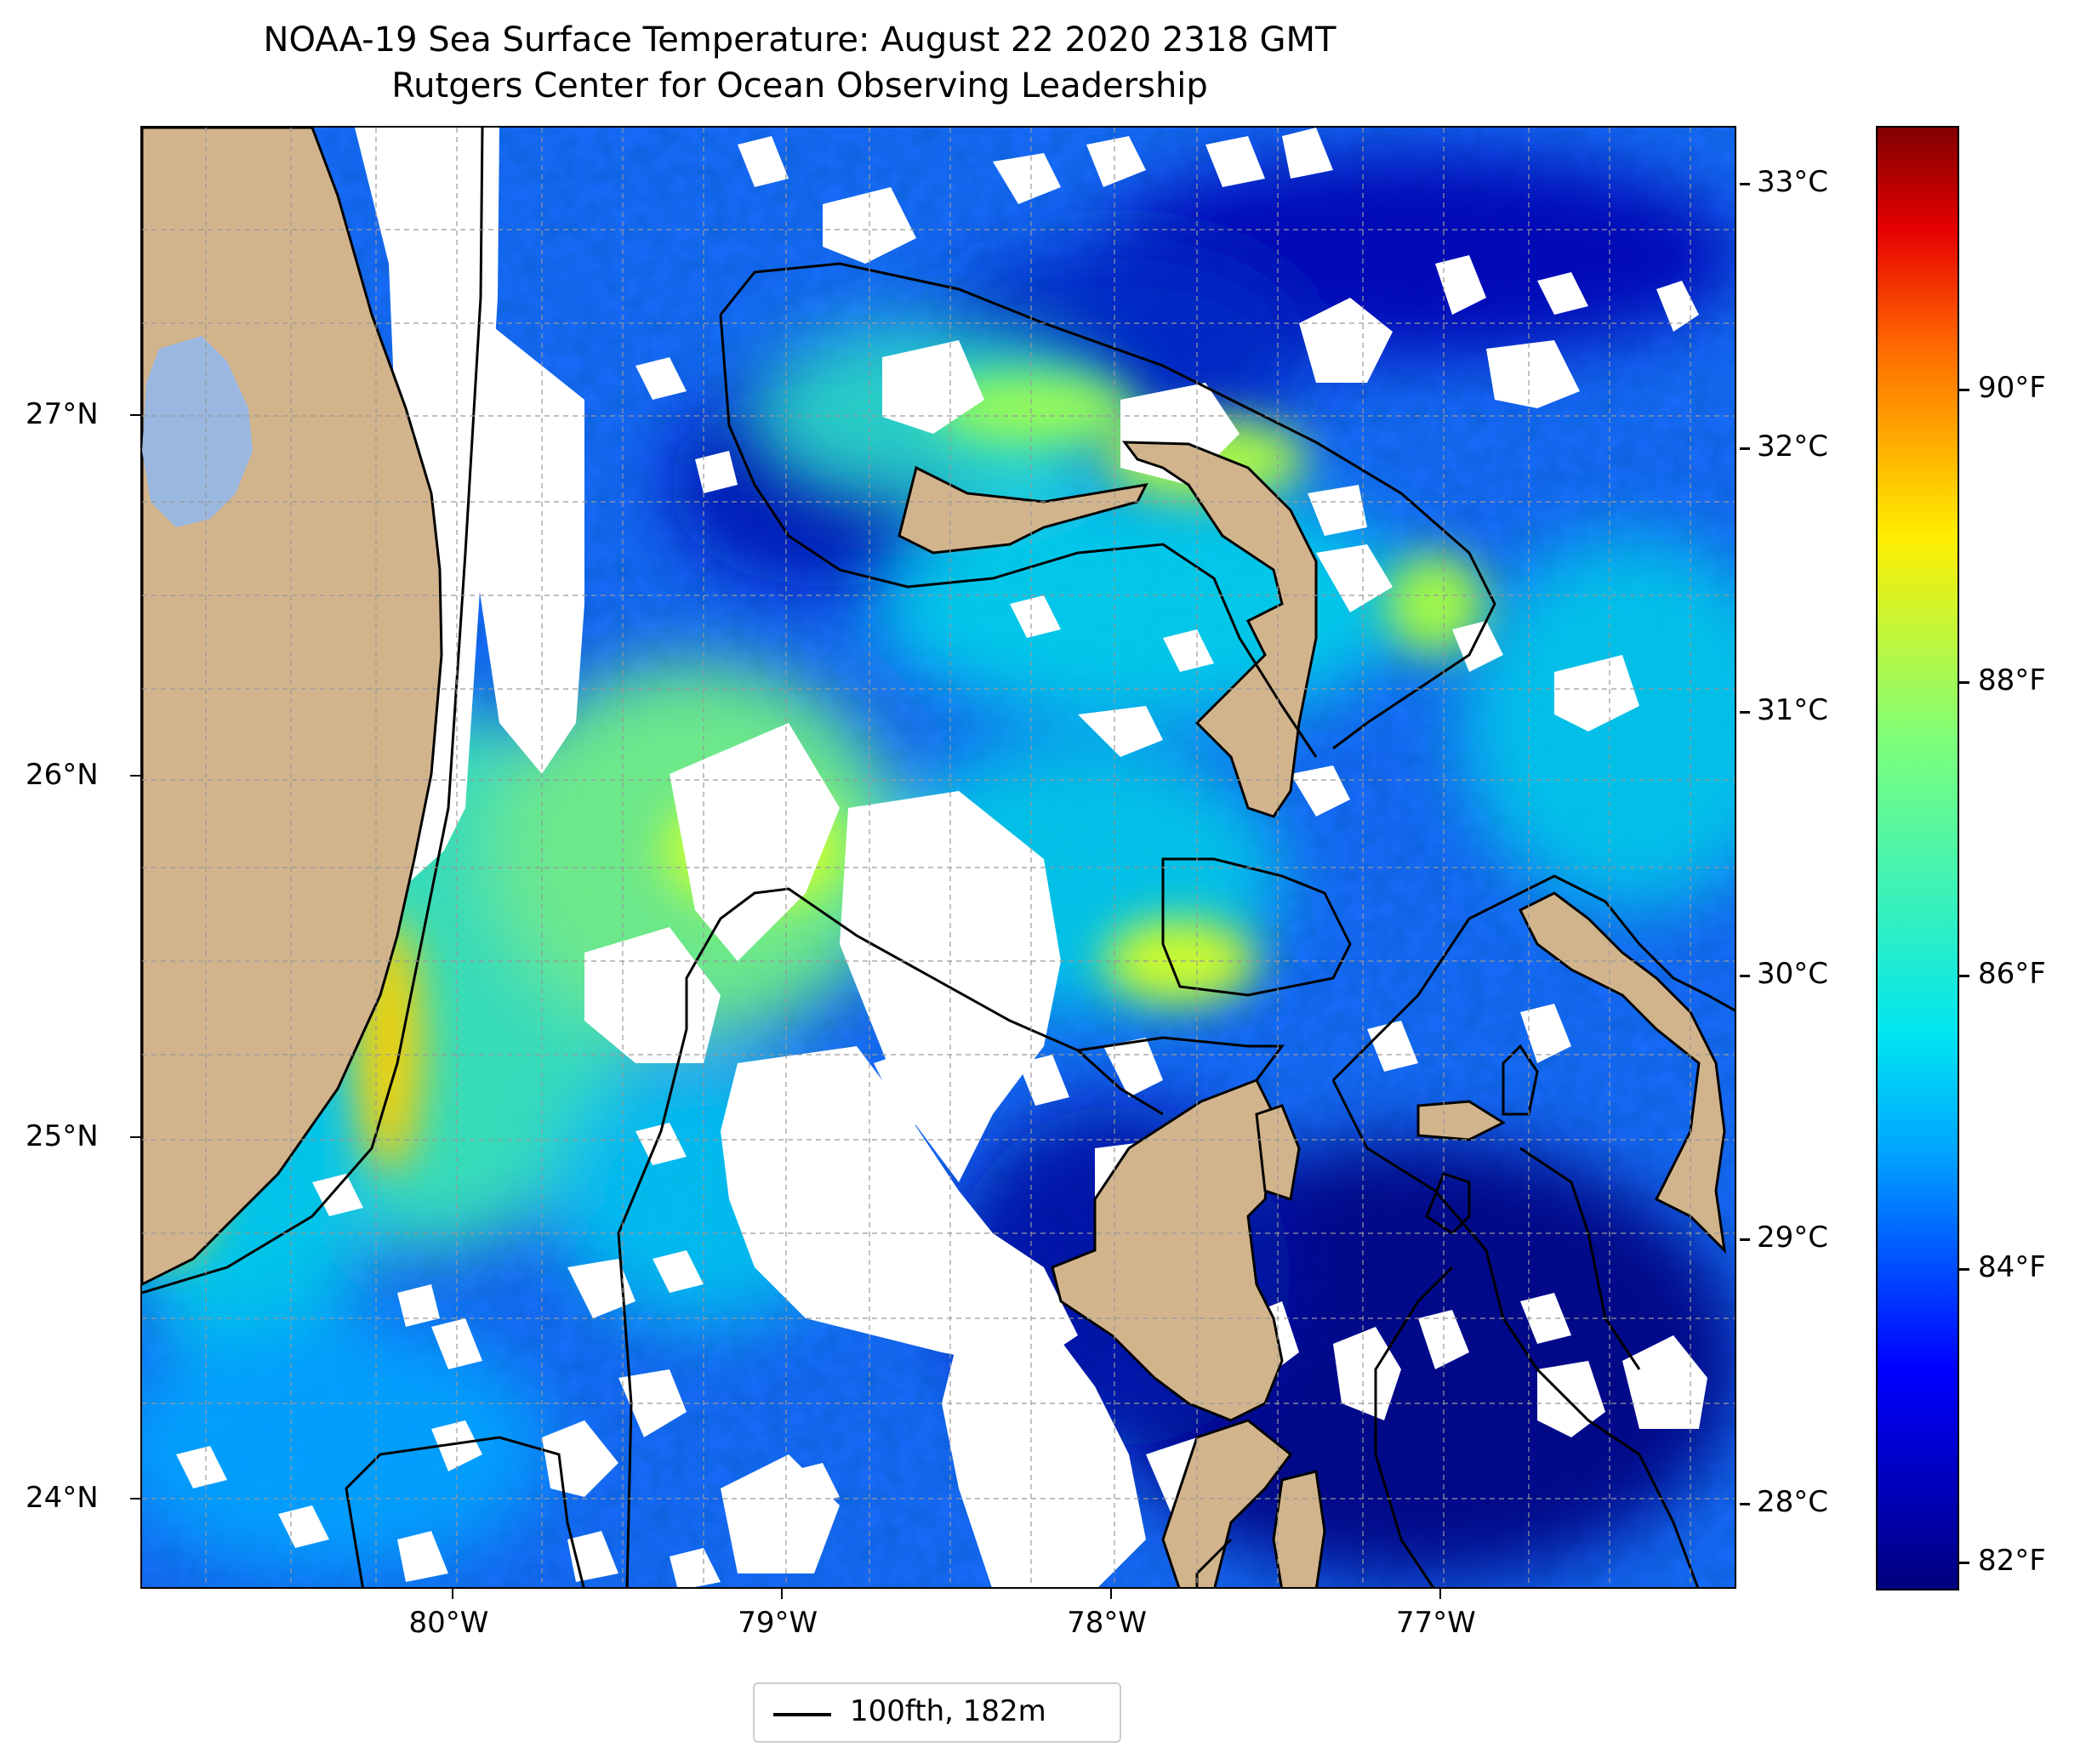  I want to click on fahrenheit-tick-label: 90°F, so click(2012, 387).